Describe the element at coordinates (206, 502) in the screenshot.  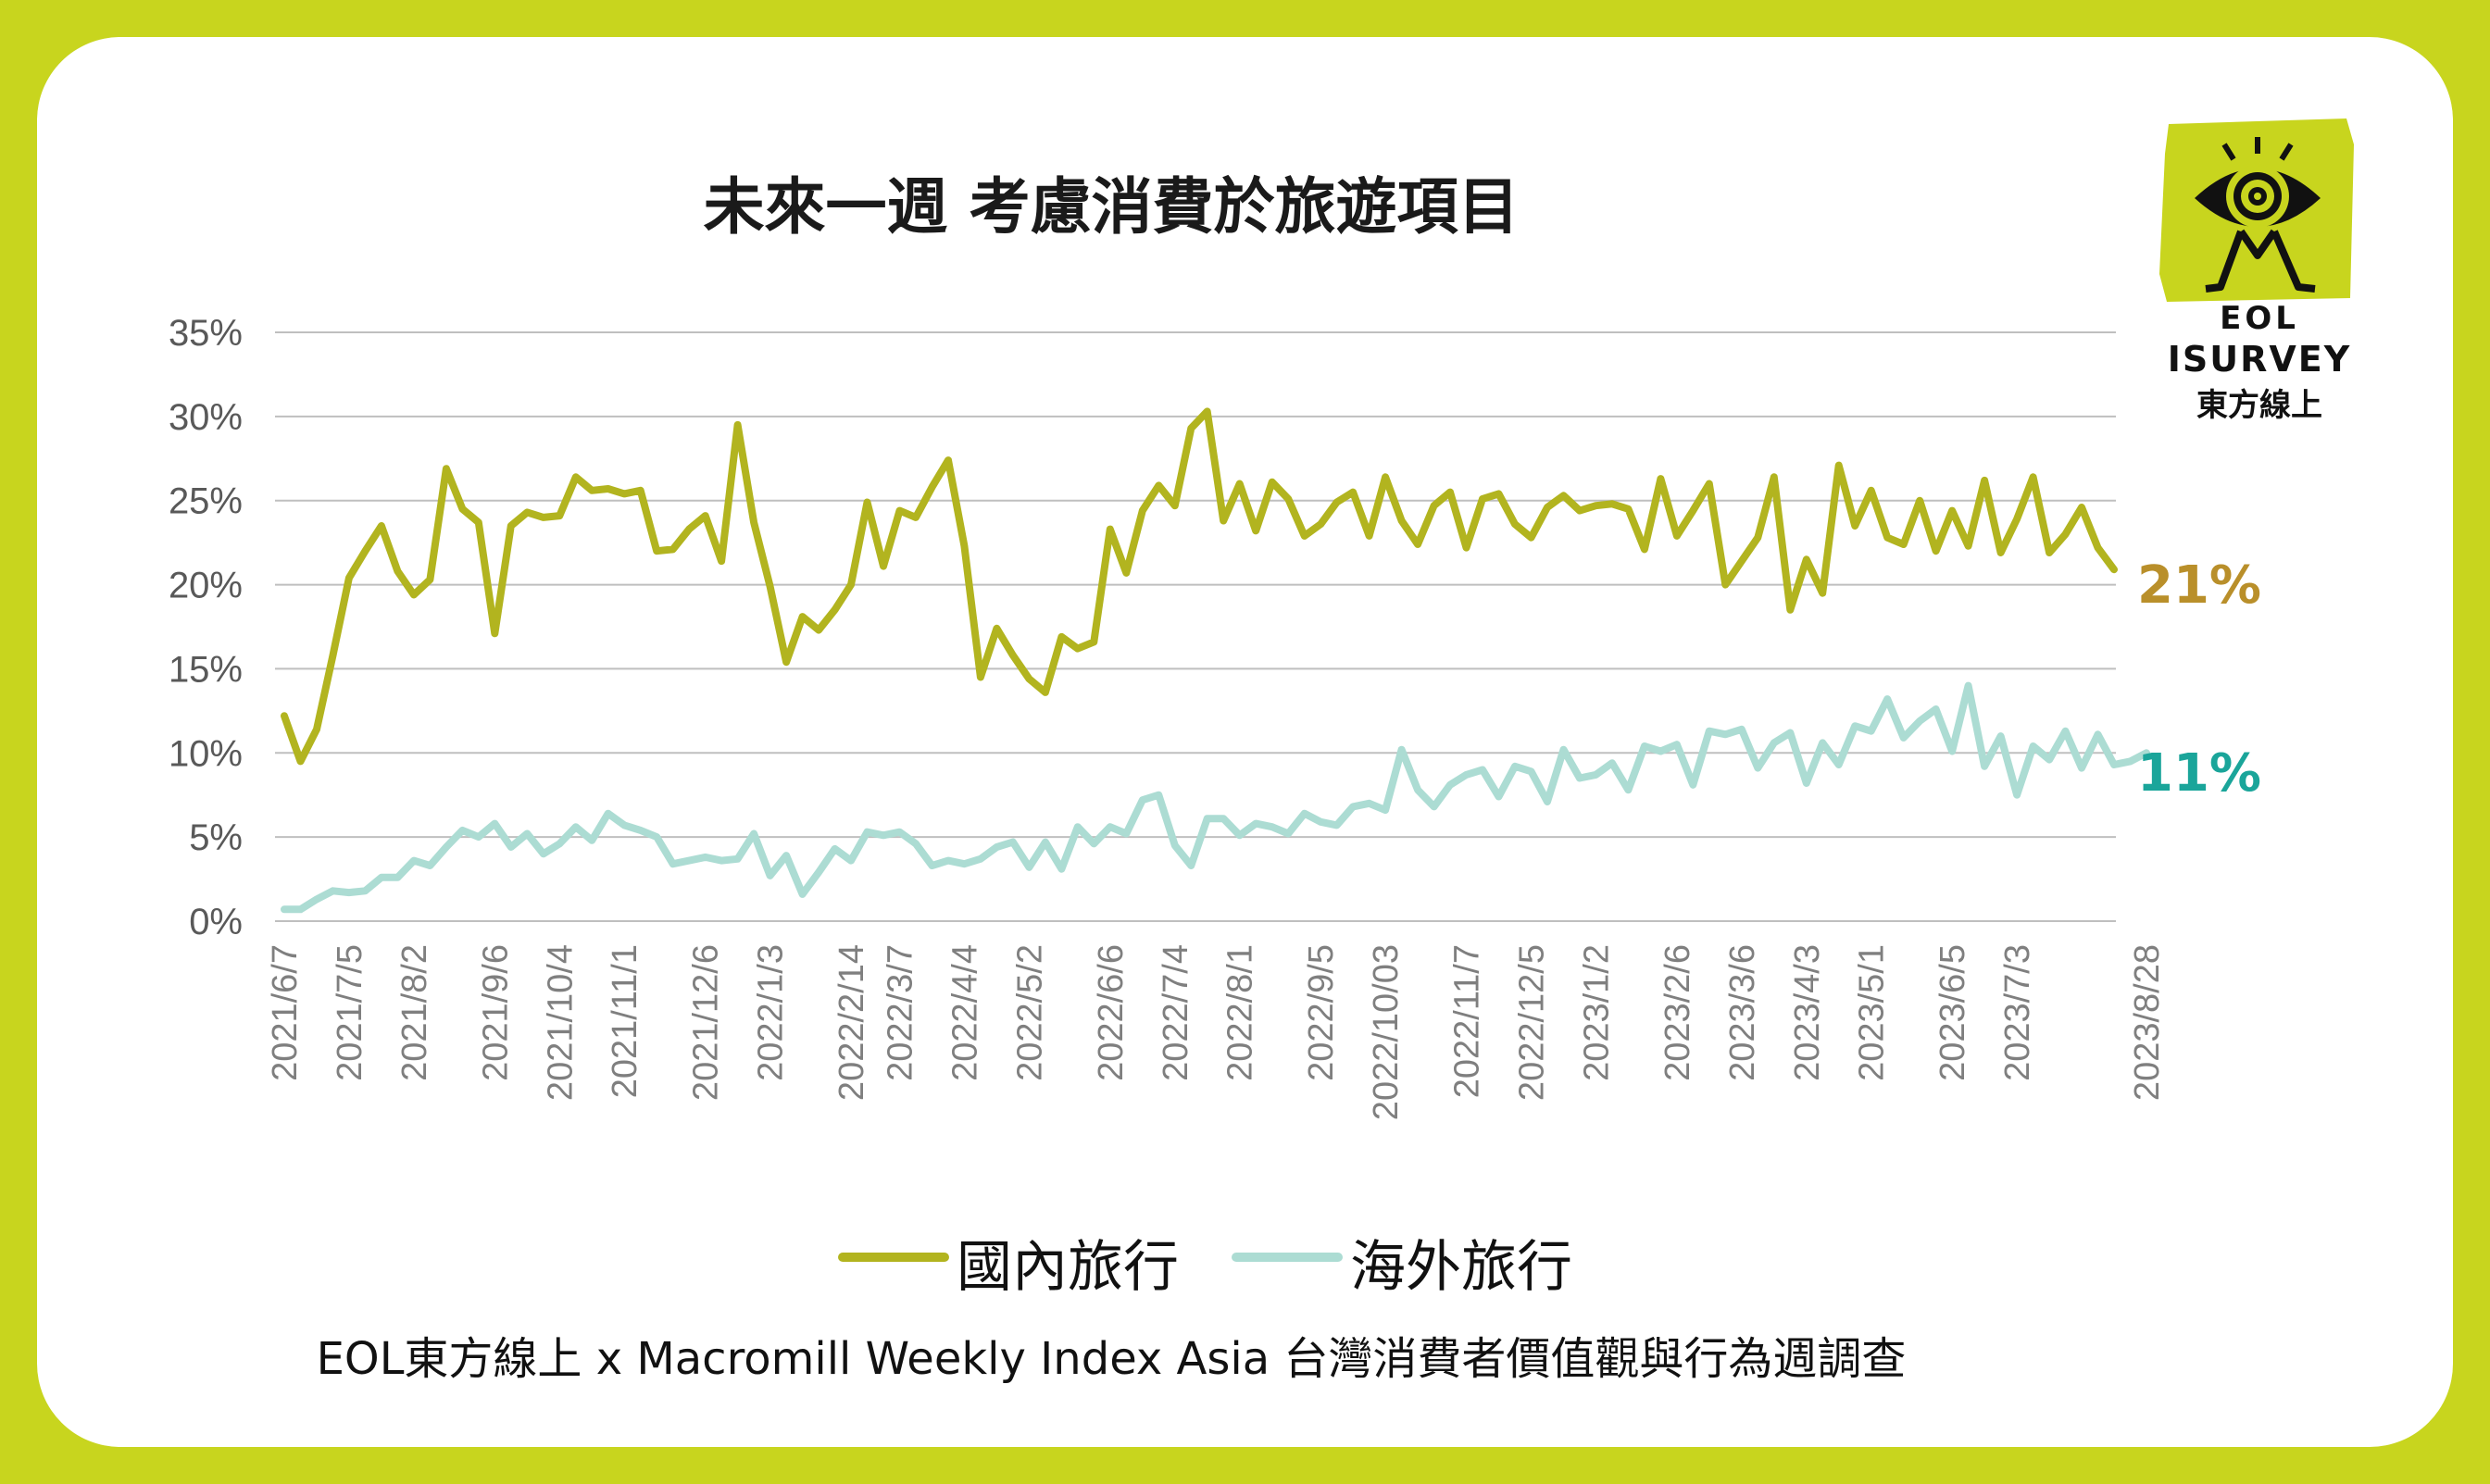
I see `y-tick-label: 25%` at that location.